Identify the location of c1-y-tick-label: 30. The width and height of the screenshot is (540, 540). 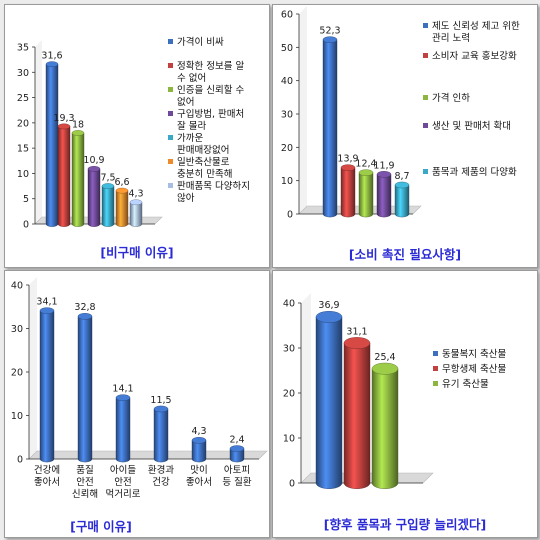
(23, 73).